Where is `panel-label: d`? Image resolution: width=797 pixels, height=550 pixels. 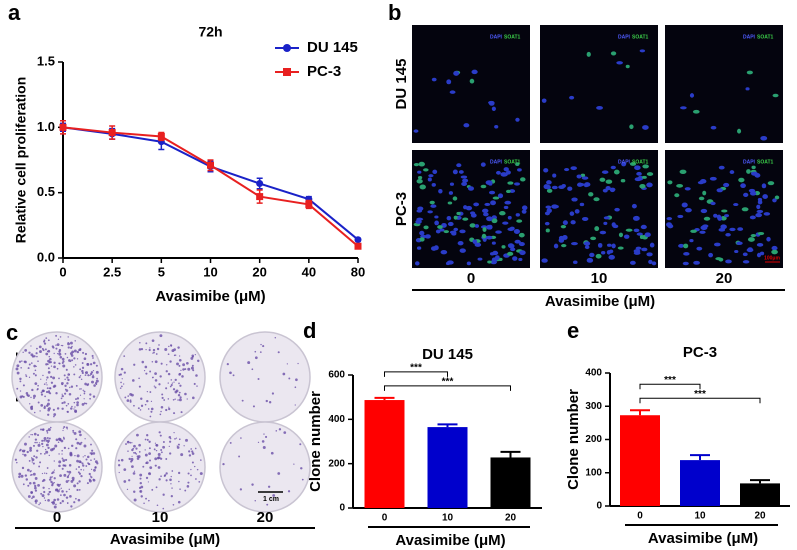 panel-label: d is located at coordinates (309, 330).